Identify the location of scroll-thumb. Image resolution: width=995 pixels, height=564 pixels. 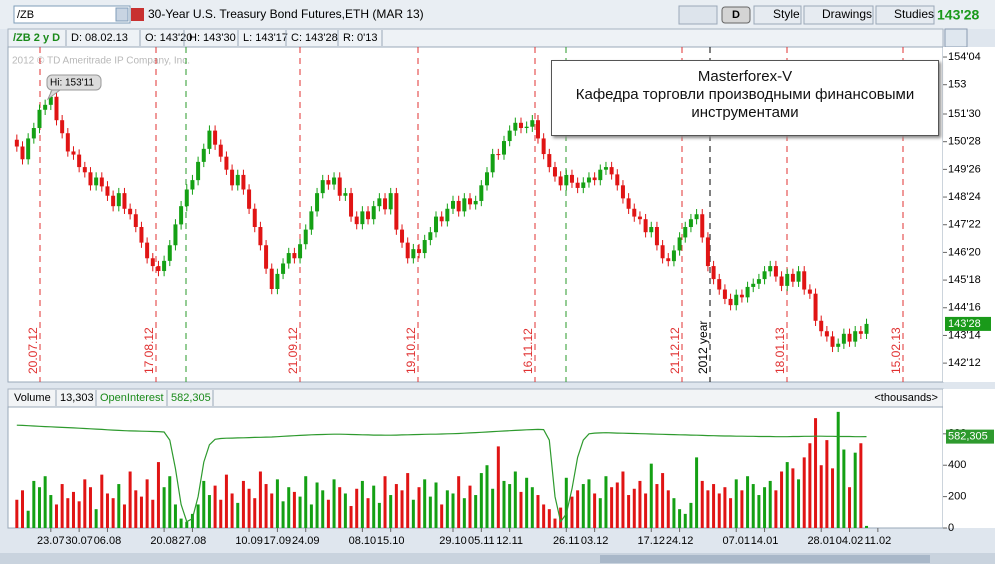
(765, 559).